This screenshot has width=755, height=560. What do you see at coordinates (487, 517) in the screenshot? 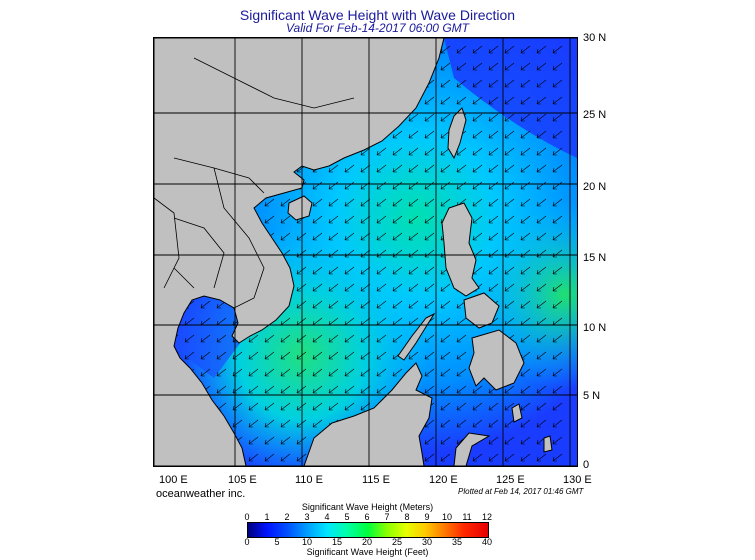
I see `meters-tick: 12` at bounding box center [487, 517].